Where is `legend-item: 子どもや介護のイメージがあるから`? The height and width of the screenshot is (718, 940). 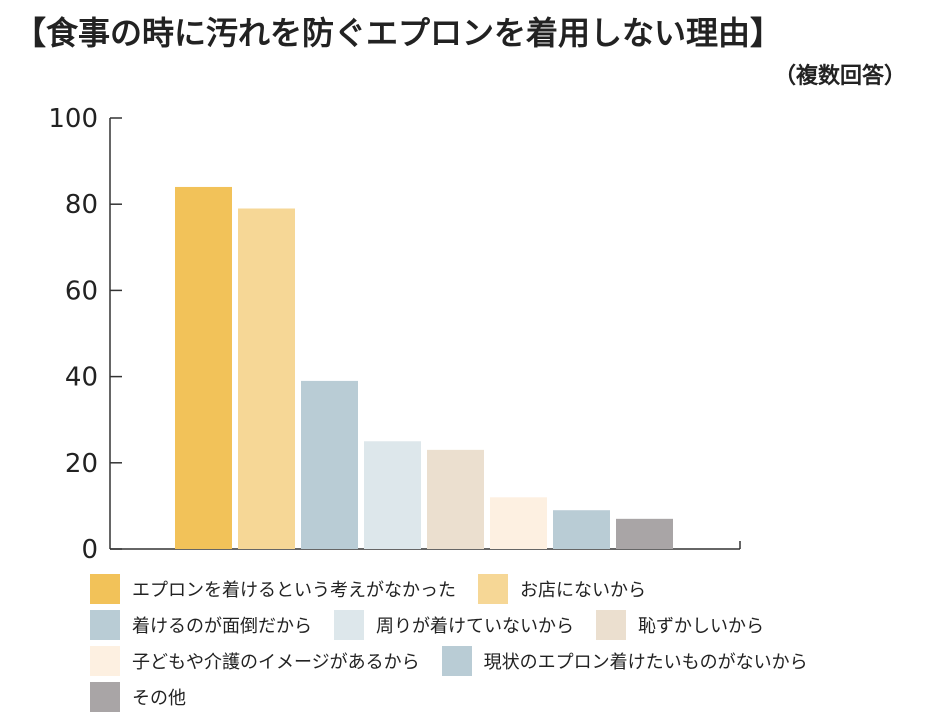
legend-item: 子どもや介護のイメージがあるから is located at coordinates (255, 661).